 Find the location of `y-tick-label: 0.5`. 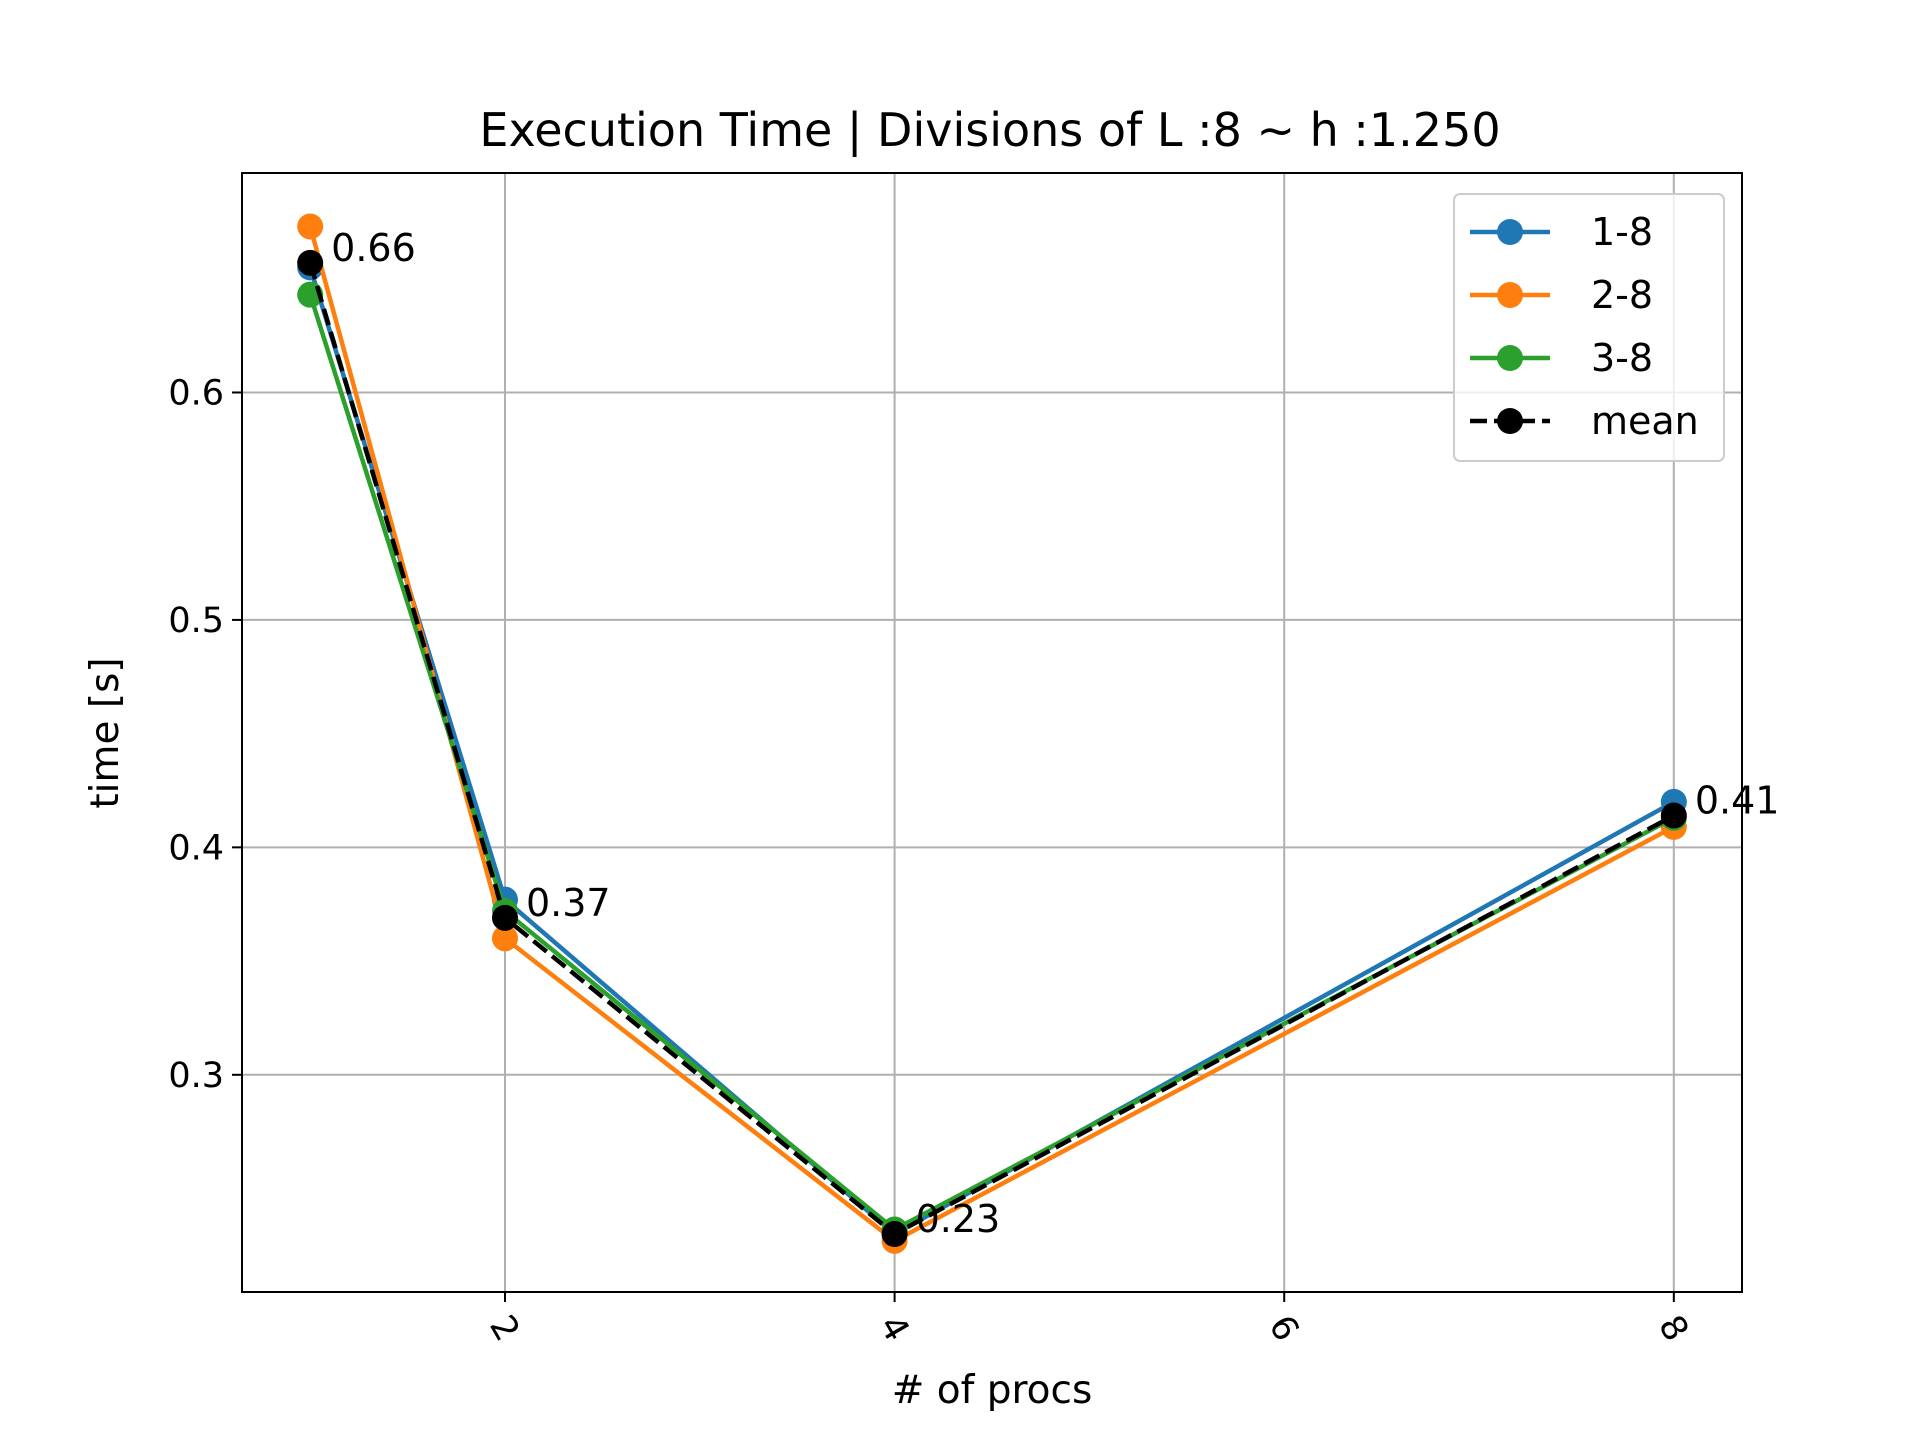

y-tick-label: 0.5 is located at coordinates (196, 621).